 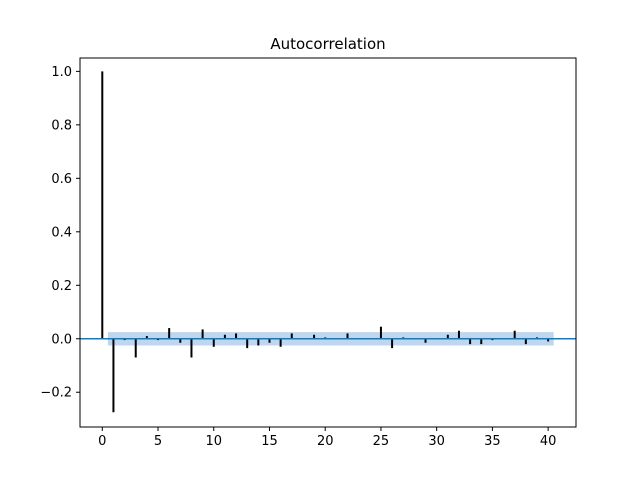 What do you see at coordinates (61, 125) in the screenshot?
I see `y-tick-label: 0.8` at bounding box center [61, 125].